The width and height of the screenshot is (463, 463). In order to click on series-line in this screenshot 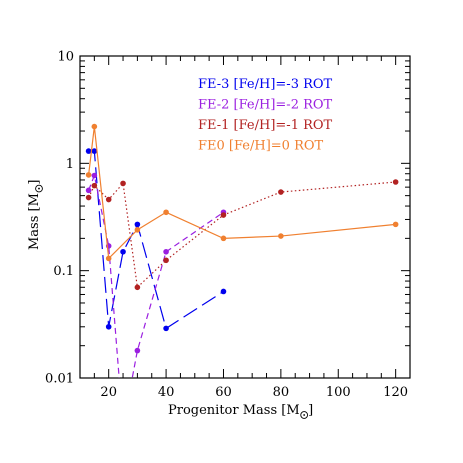, I will do `click(156, 240)`.